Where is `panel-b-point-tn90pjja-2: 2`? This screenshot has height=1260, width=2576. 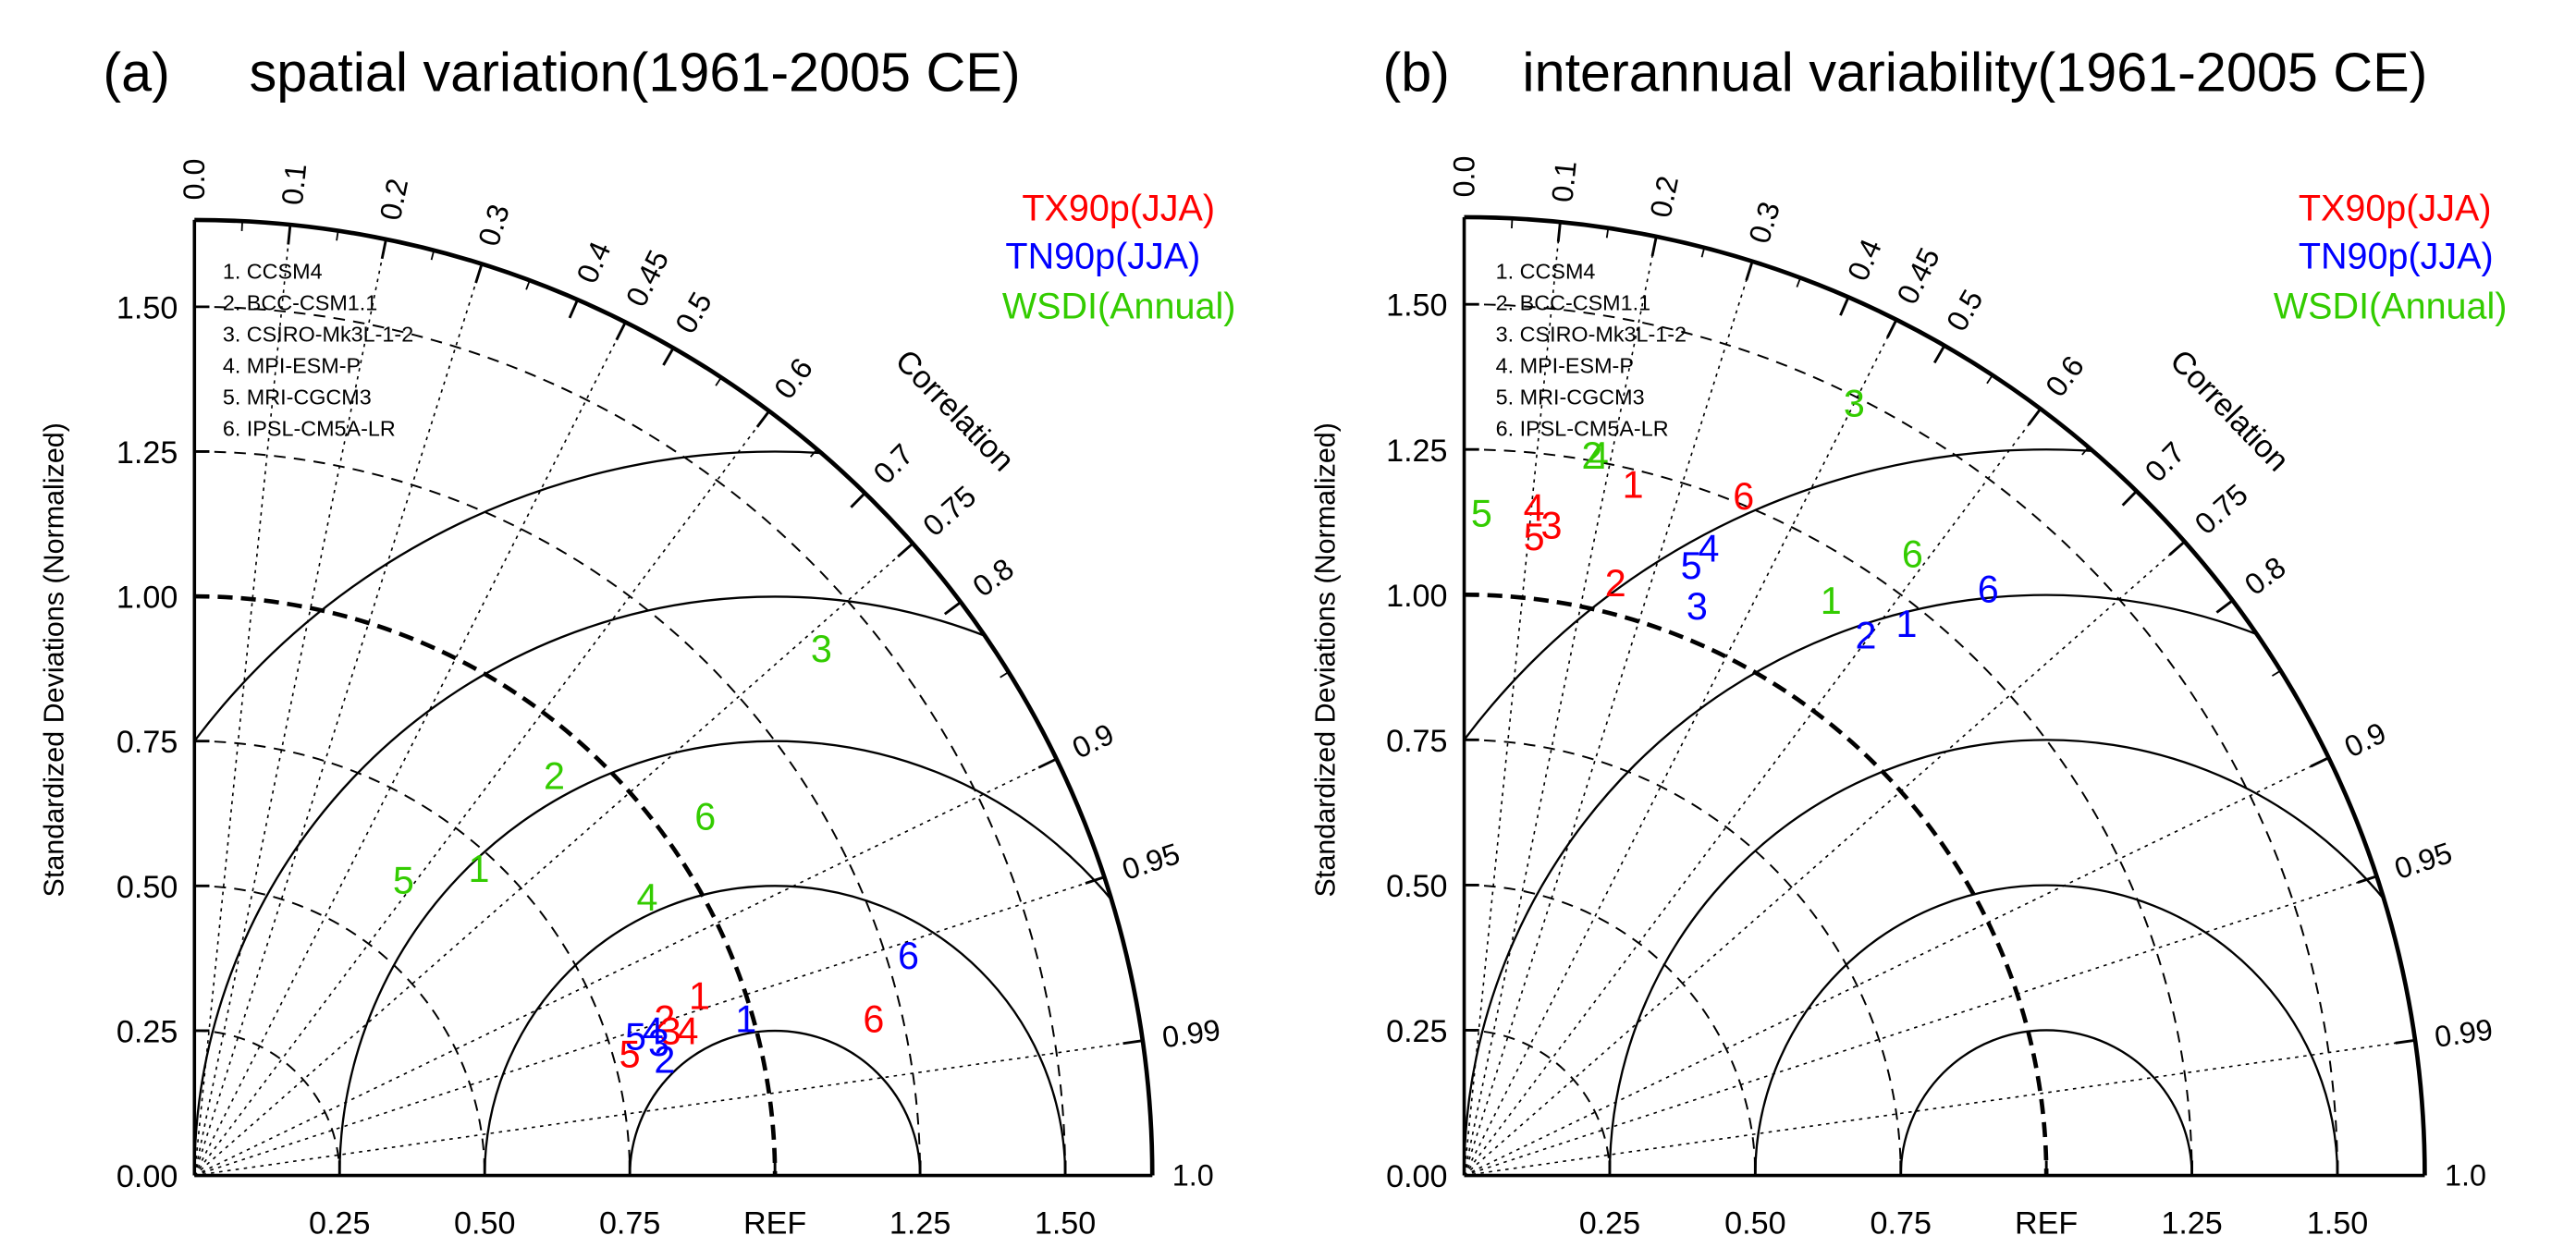 panel-b-point-tn90pjja-2: 2 is located at coordinates (1866, 636).